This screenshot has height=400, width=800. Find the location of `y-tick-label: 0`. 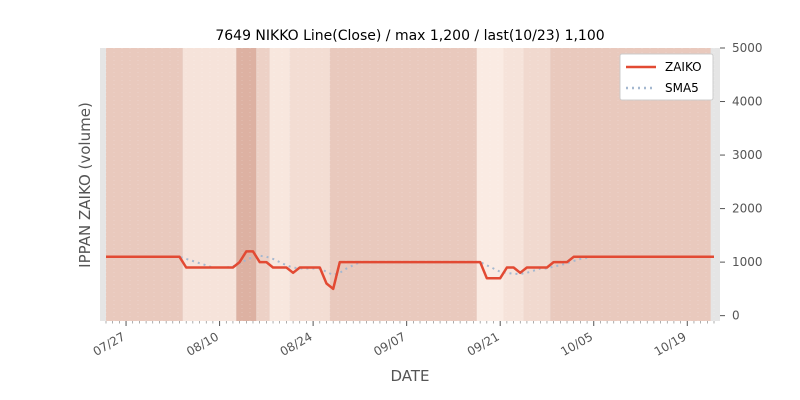

y-tick-label: 0 is located at coordinates (736, 316).